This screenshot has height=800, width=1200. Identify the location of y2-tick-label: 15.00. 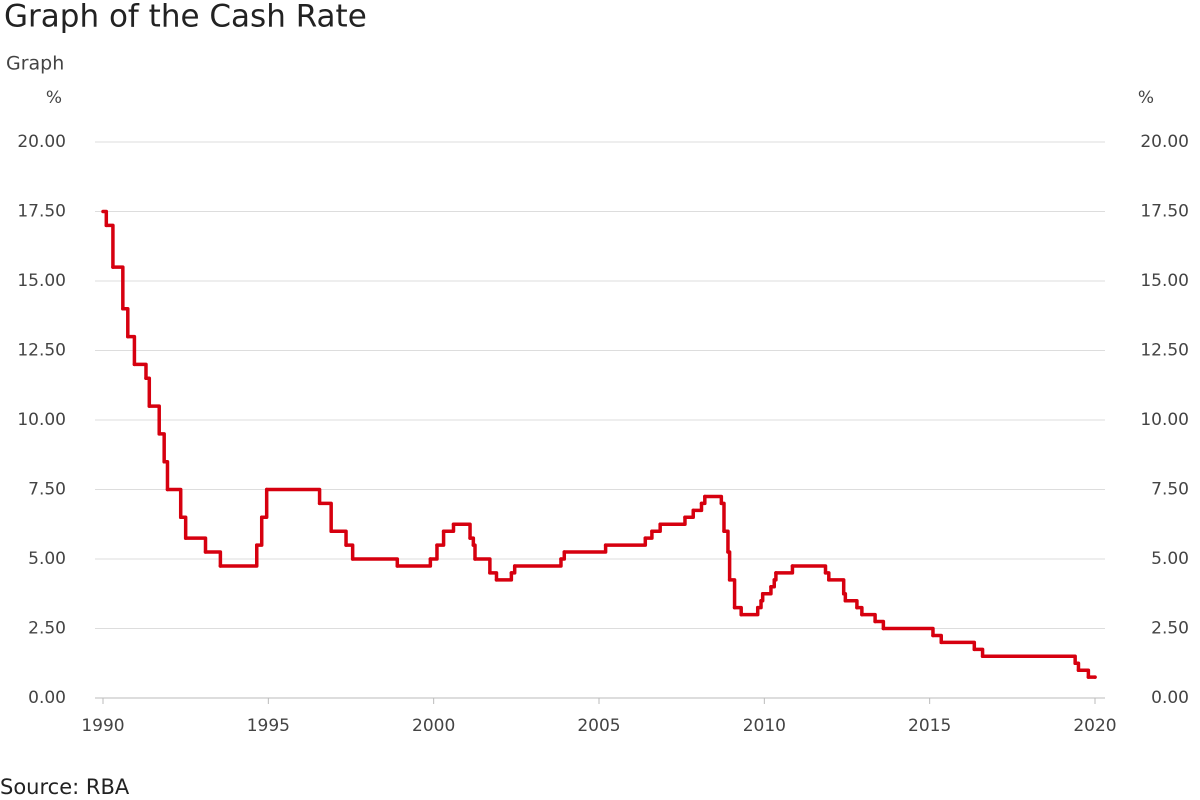
(1164, 281).